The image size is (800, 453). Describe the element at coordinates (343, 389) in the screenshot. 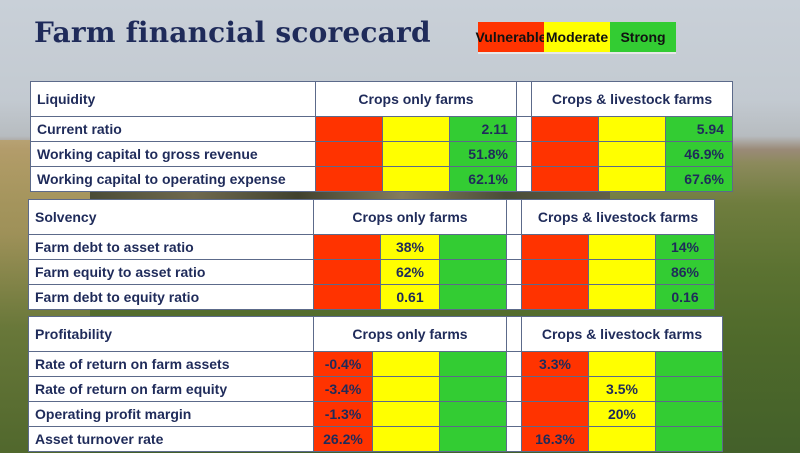

I see `metric-value: -3.4%` at that location.